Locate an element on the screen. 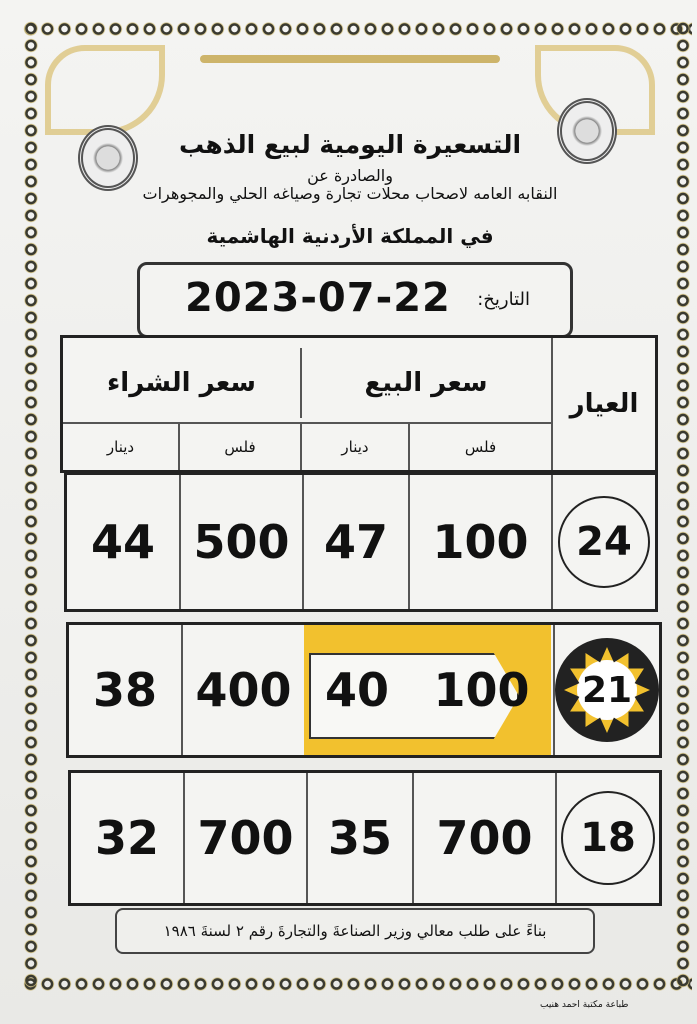 The width and height of the screenshot is (697, 1024). starburst-icon: 21 is located at coordinates (607, 690).